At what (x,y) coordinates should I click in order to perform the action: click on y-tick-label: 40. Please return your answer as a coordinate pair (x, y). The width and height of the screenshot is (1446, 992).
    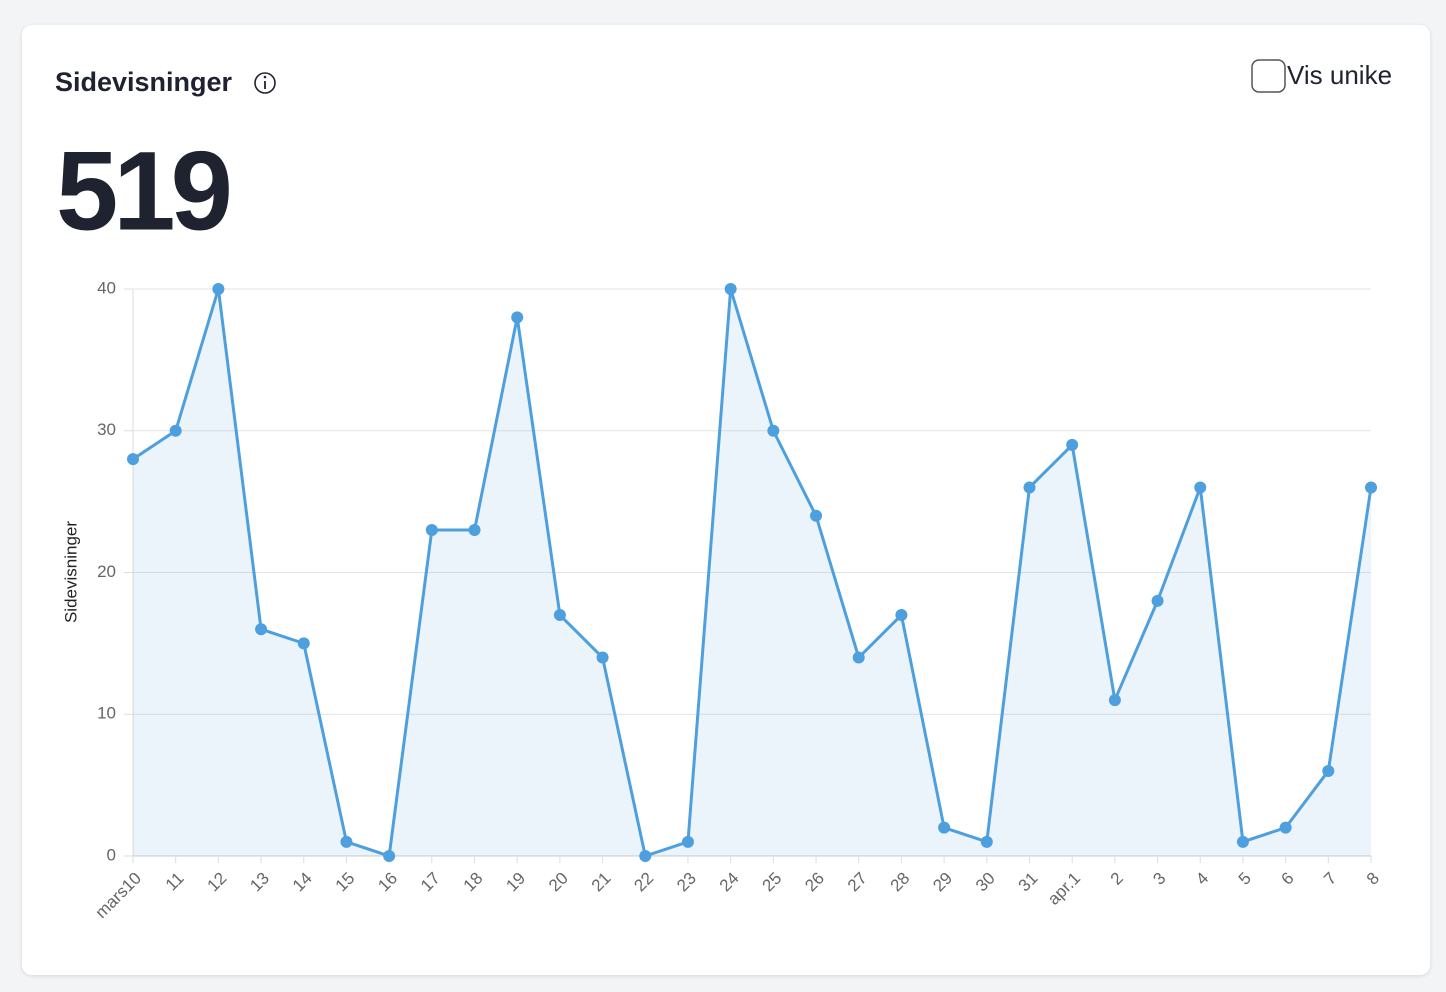
    Looking at the image, I should click on (106, 287).